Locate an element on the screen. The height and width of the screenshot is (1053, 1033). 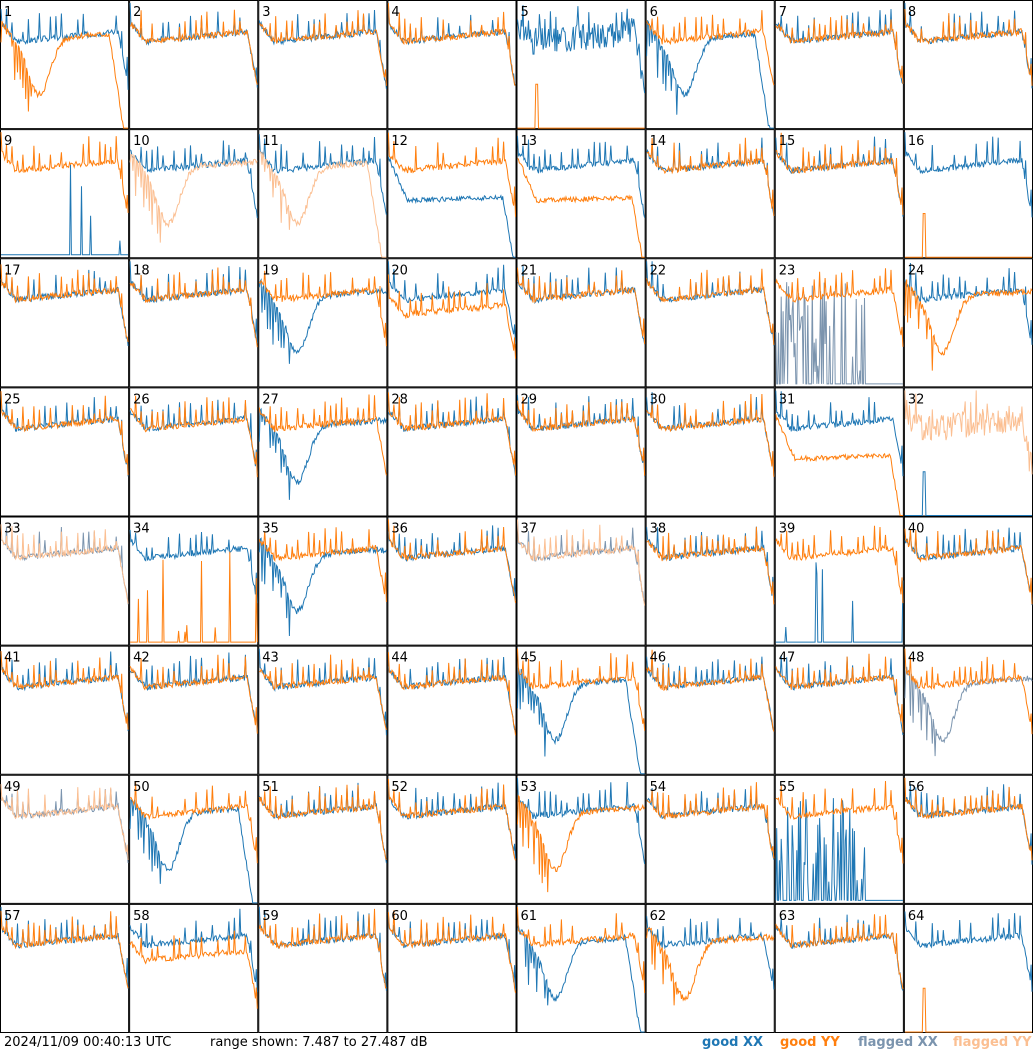
tile-label: 61 is located at coordinates (529, 916).